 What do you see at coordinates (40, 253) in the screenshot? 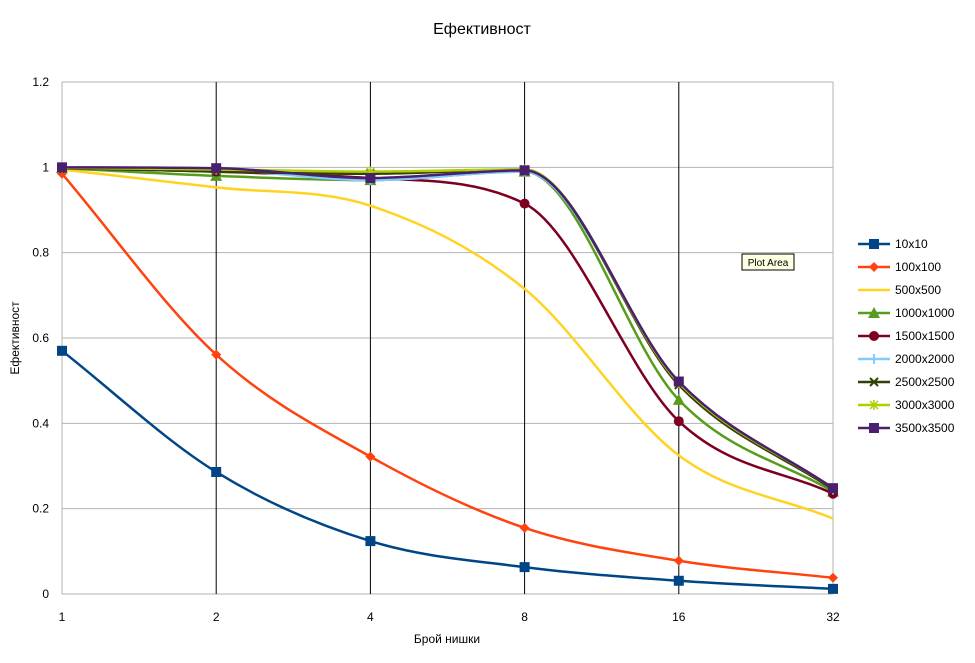
I see `y-tick-label: 0.8` at bounding box center [40, 253].